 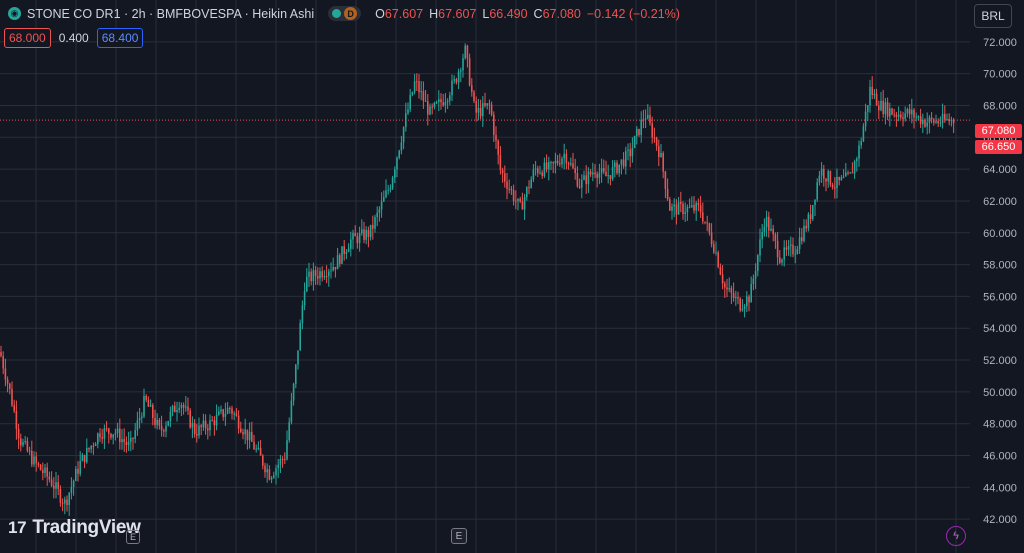 I want to click on sell-button: 68.000, so click(x=27, y=38).